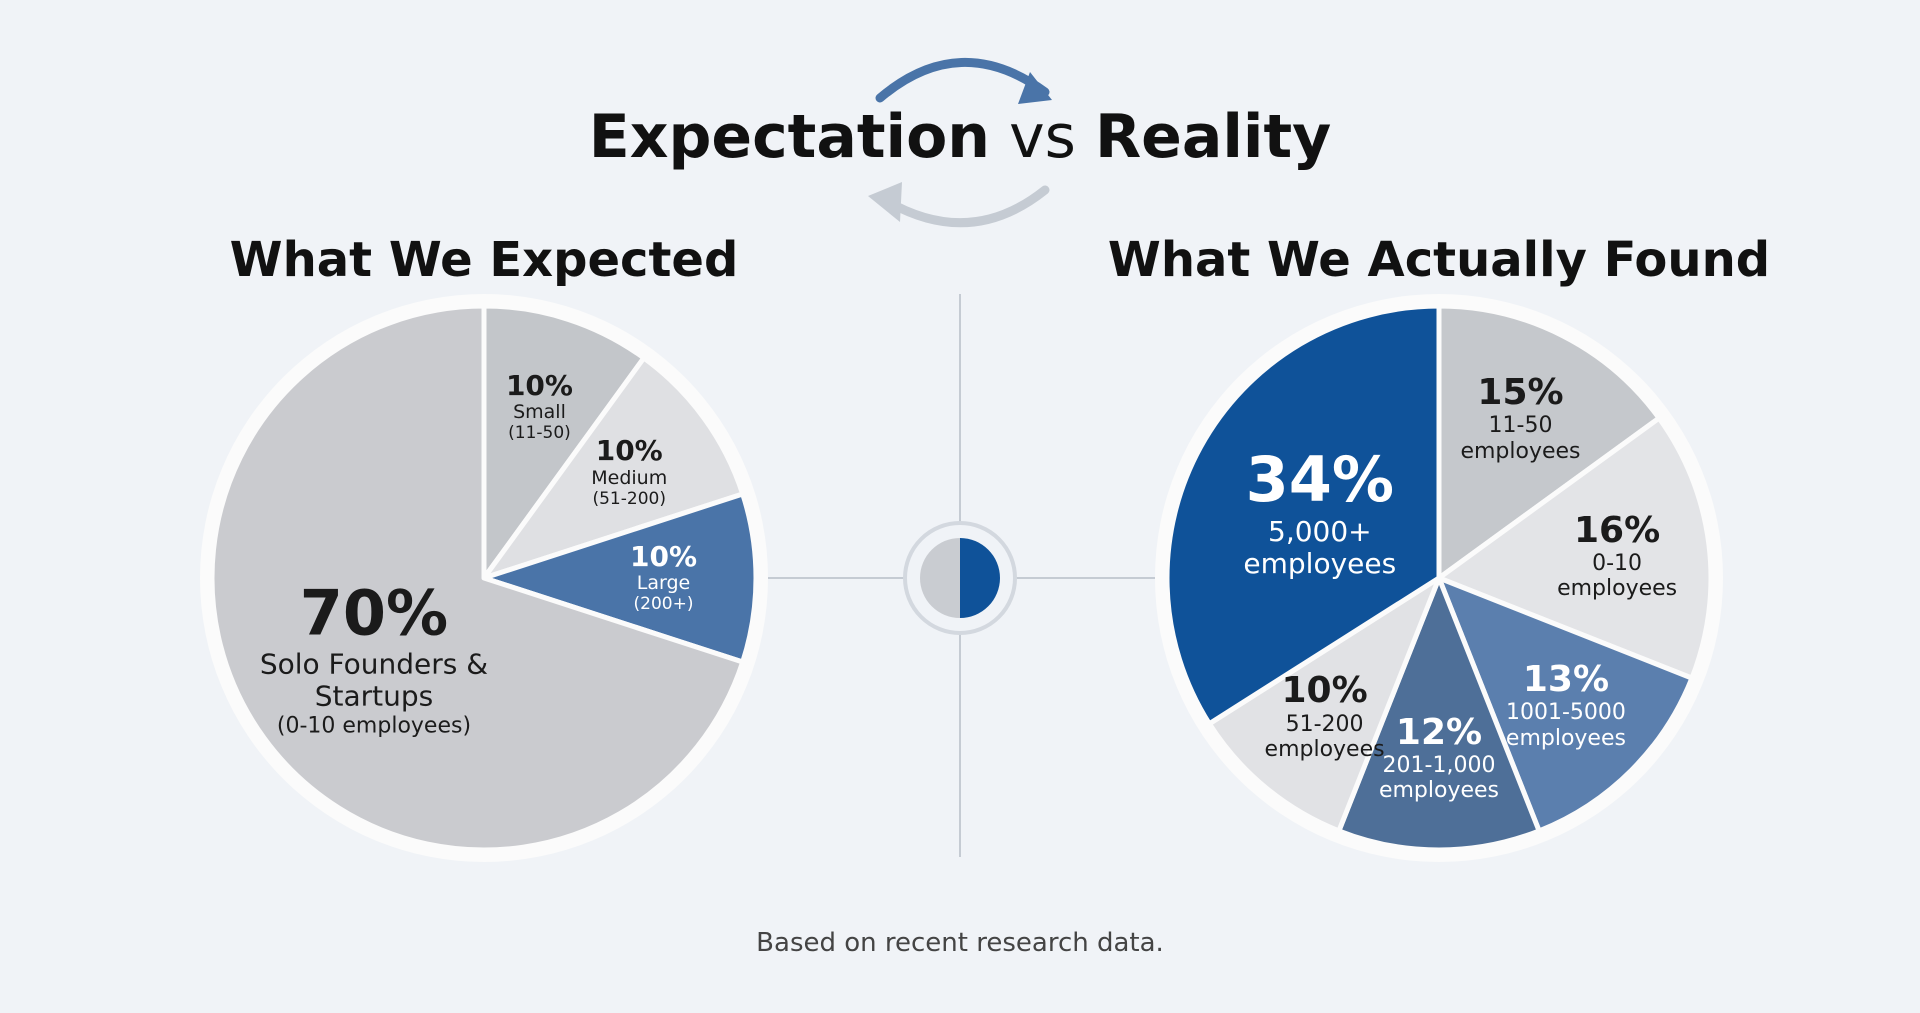  What do you see at coordinates (1439, 732) in the screenshot?
I see `value-label: 12%` at bounding box center [1439, 732].